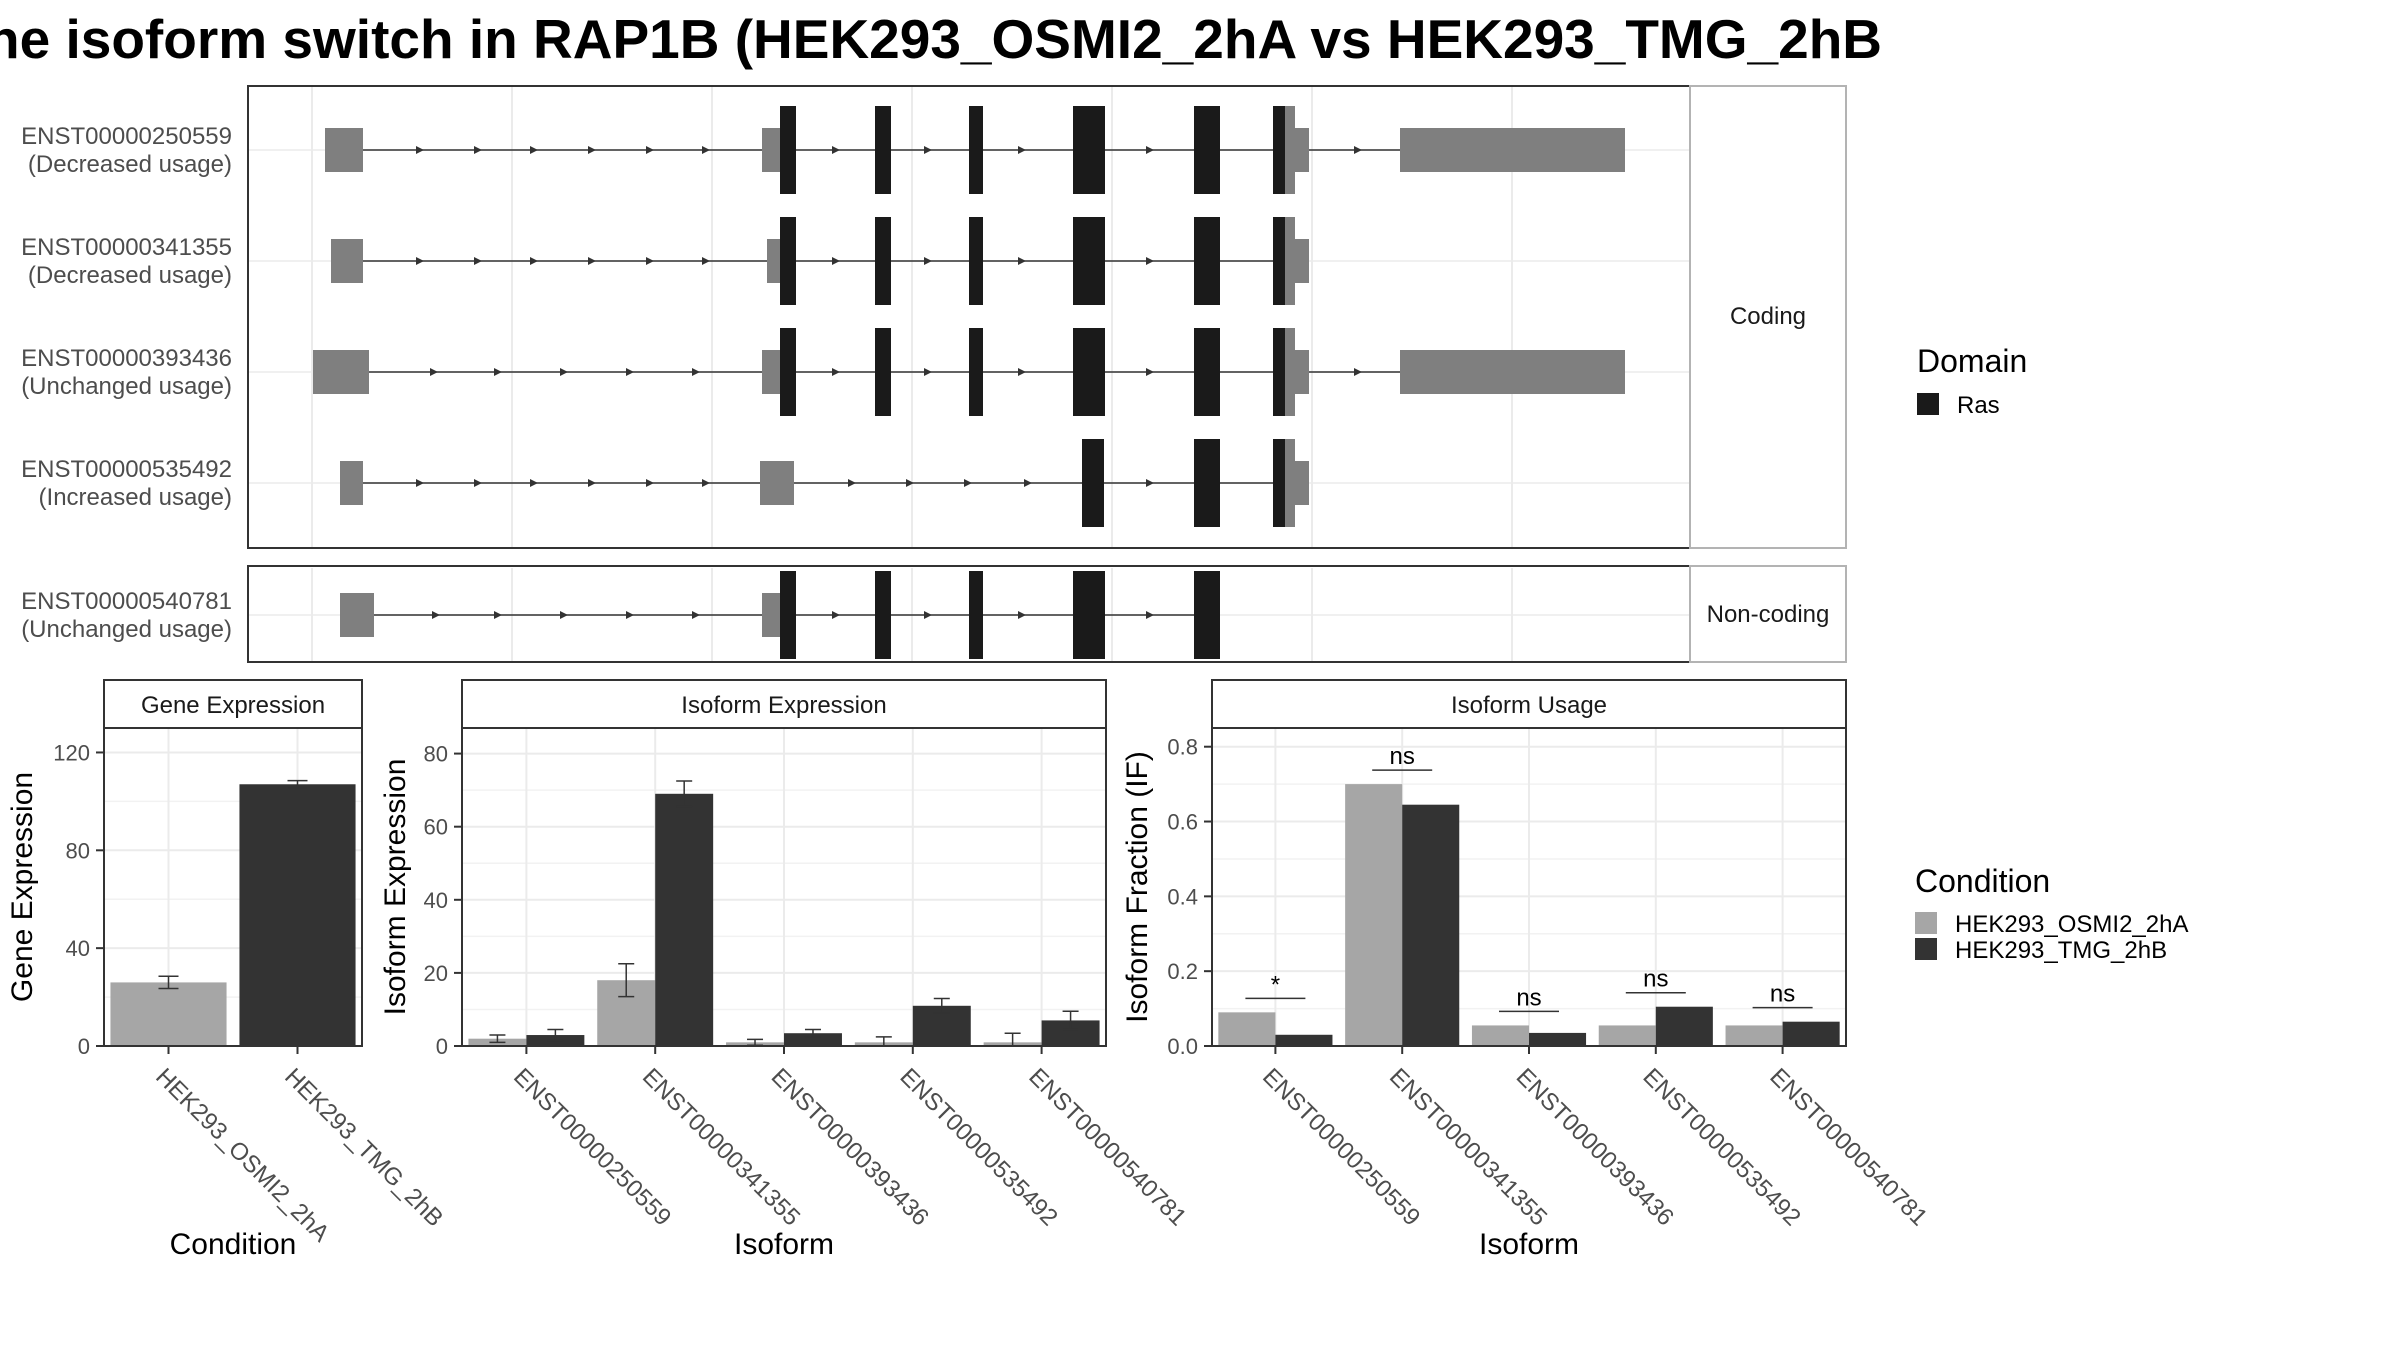  What do you see at coordinates (1972, 381) in the screenshot?
I see `domain-legend: Domain Ras` at bounding box center [1972, 381].